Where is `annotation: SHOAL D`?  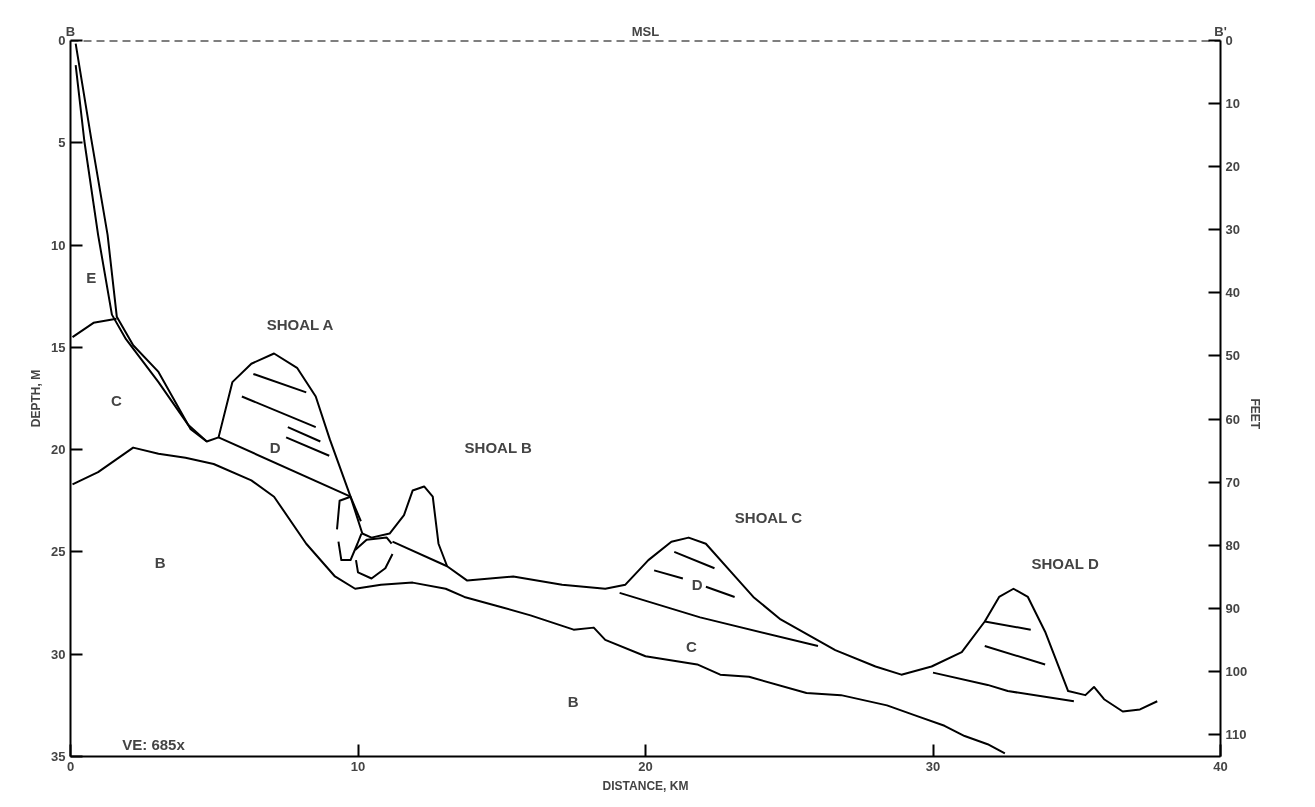 annotation: SHOAL D is located at coordinates (1065, 564).